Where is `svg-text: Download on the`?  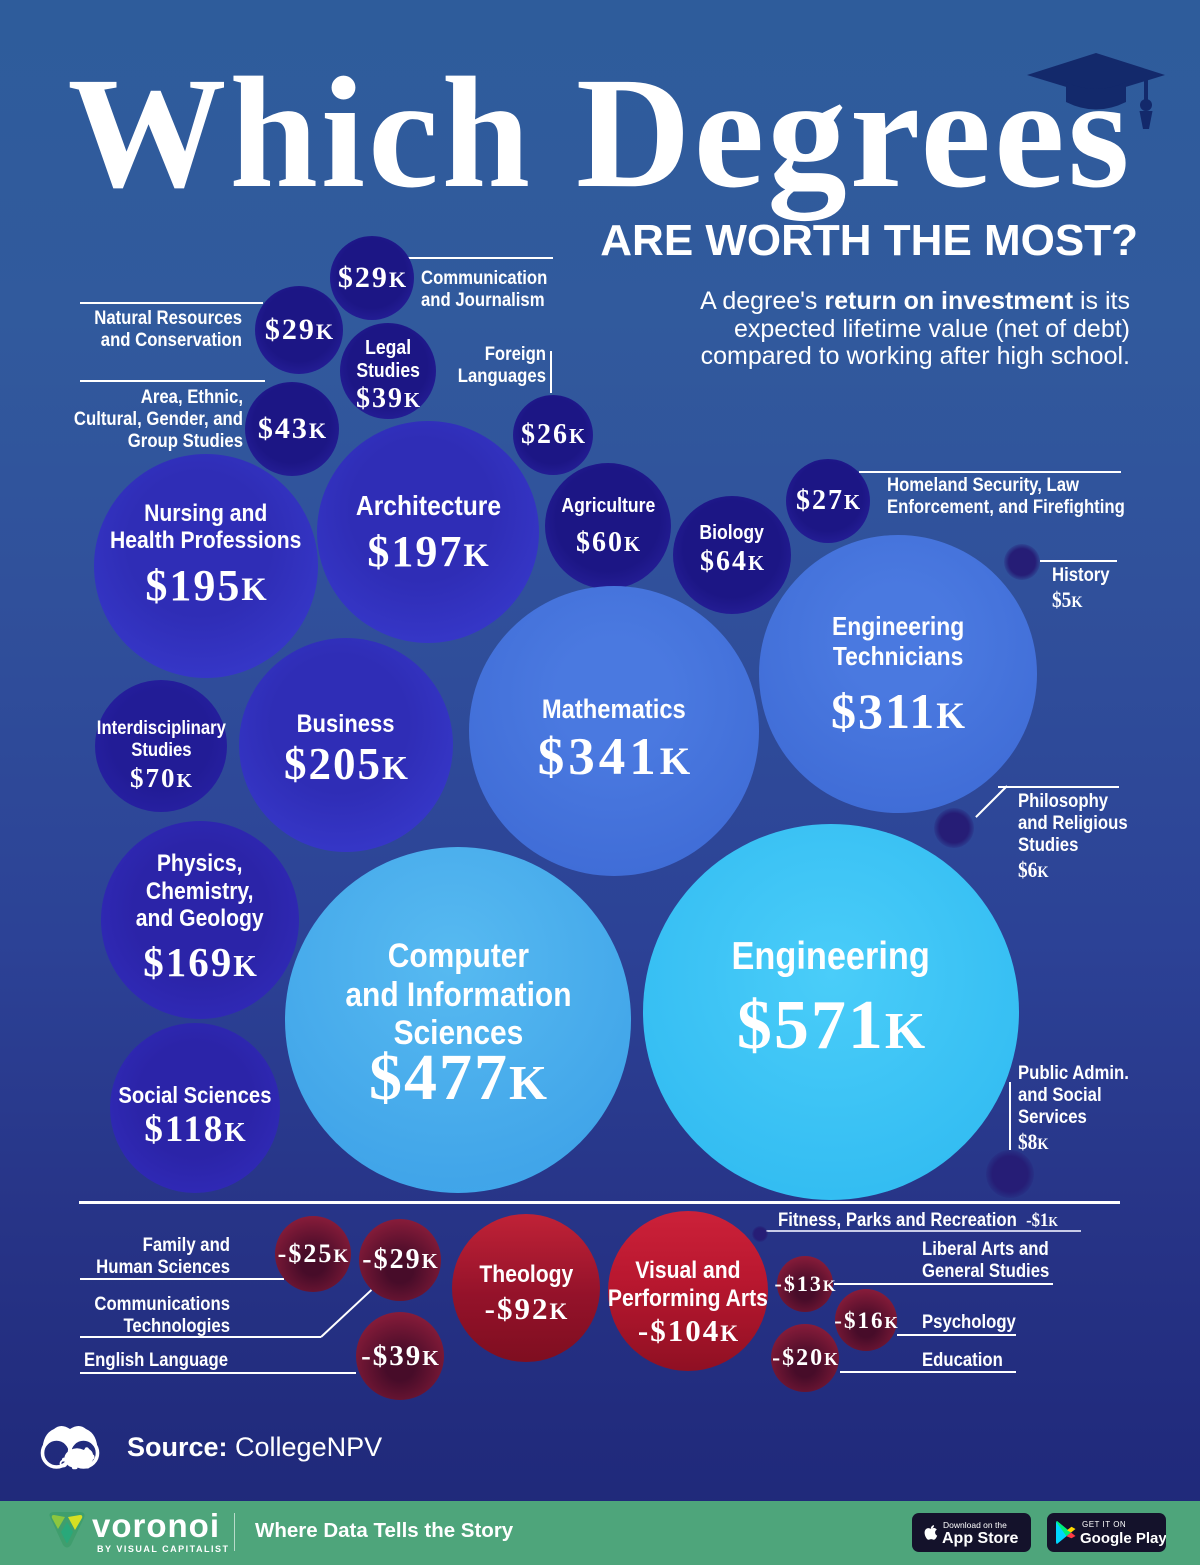
svg-text: Download on the is located at coordinates (975, 1525).